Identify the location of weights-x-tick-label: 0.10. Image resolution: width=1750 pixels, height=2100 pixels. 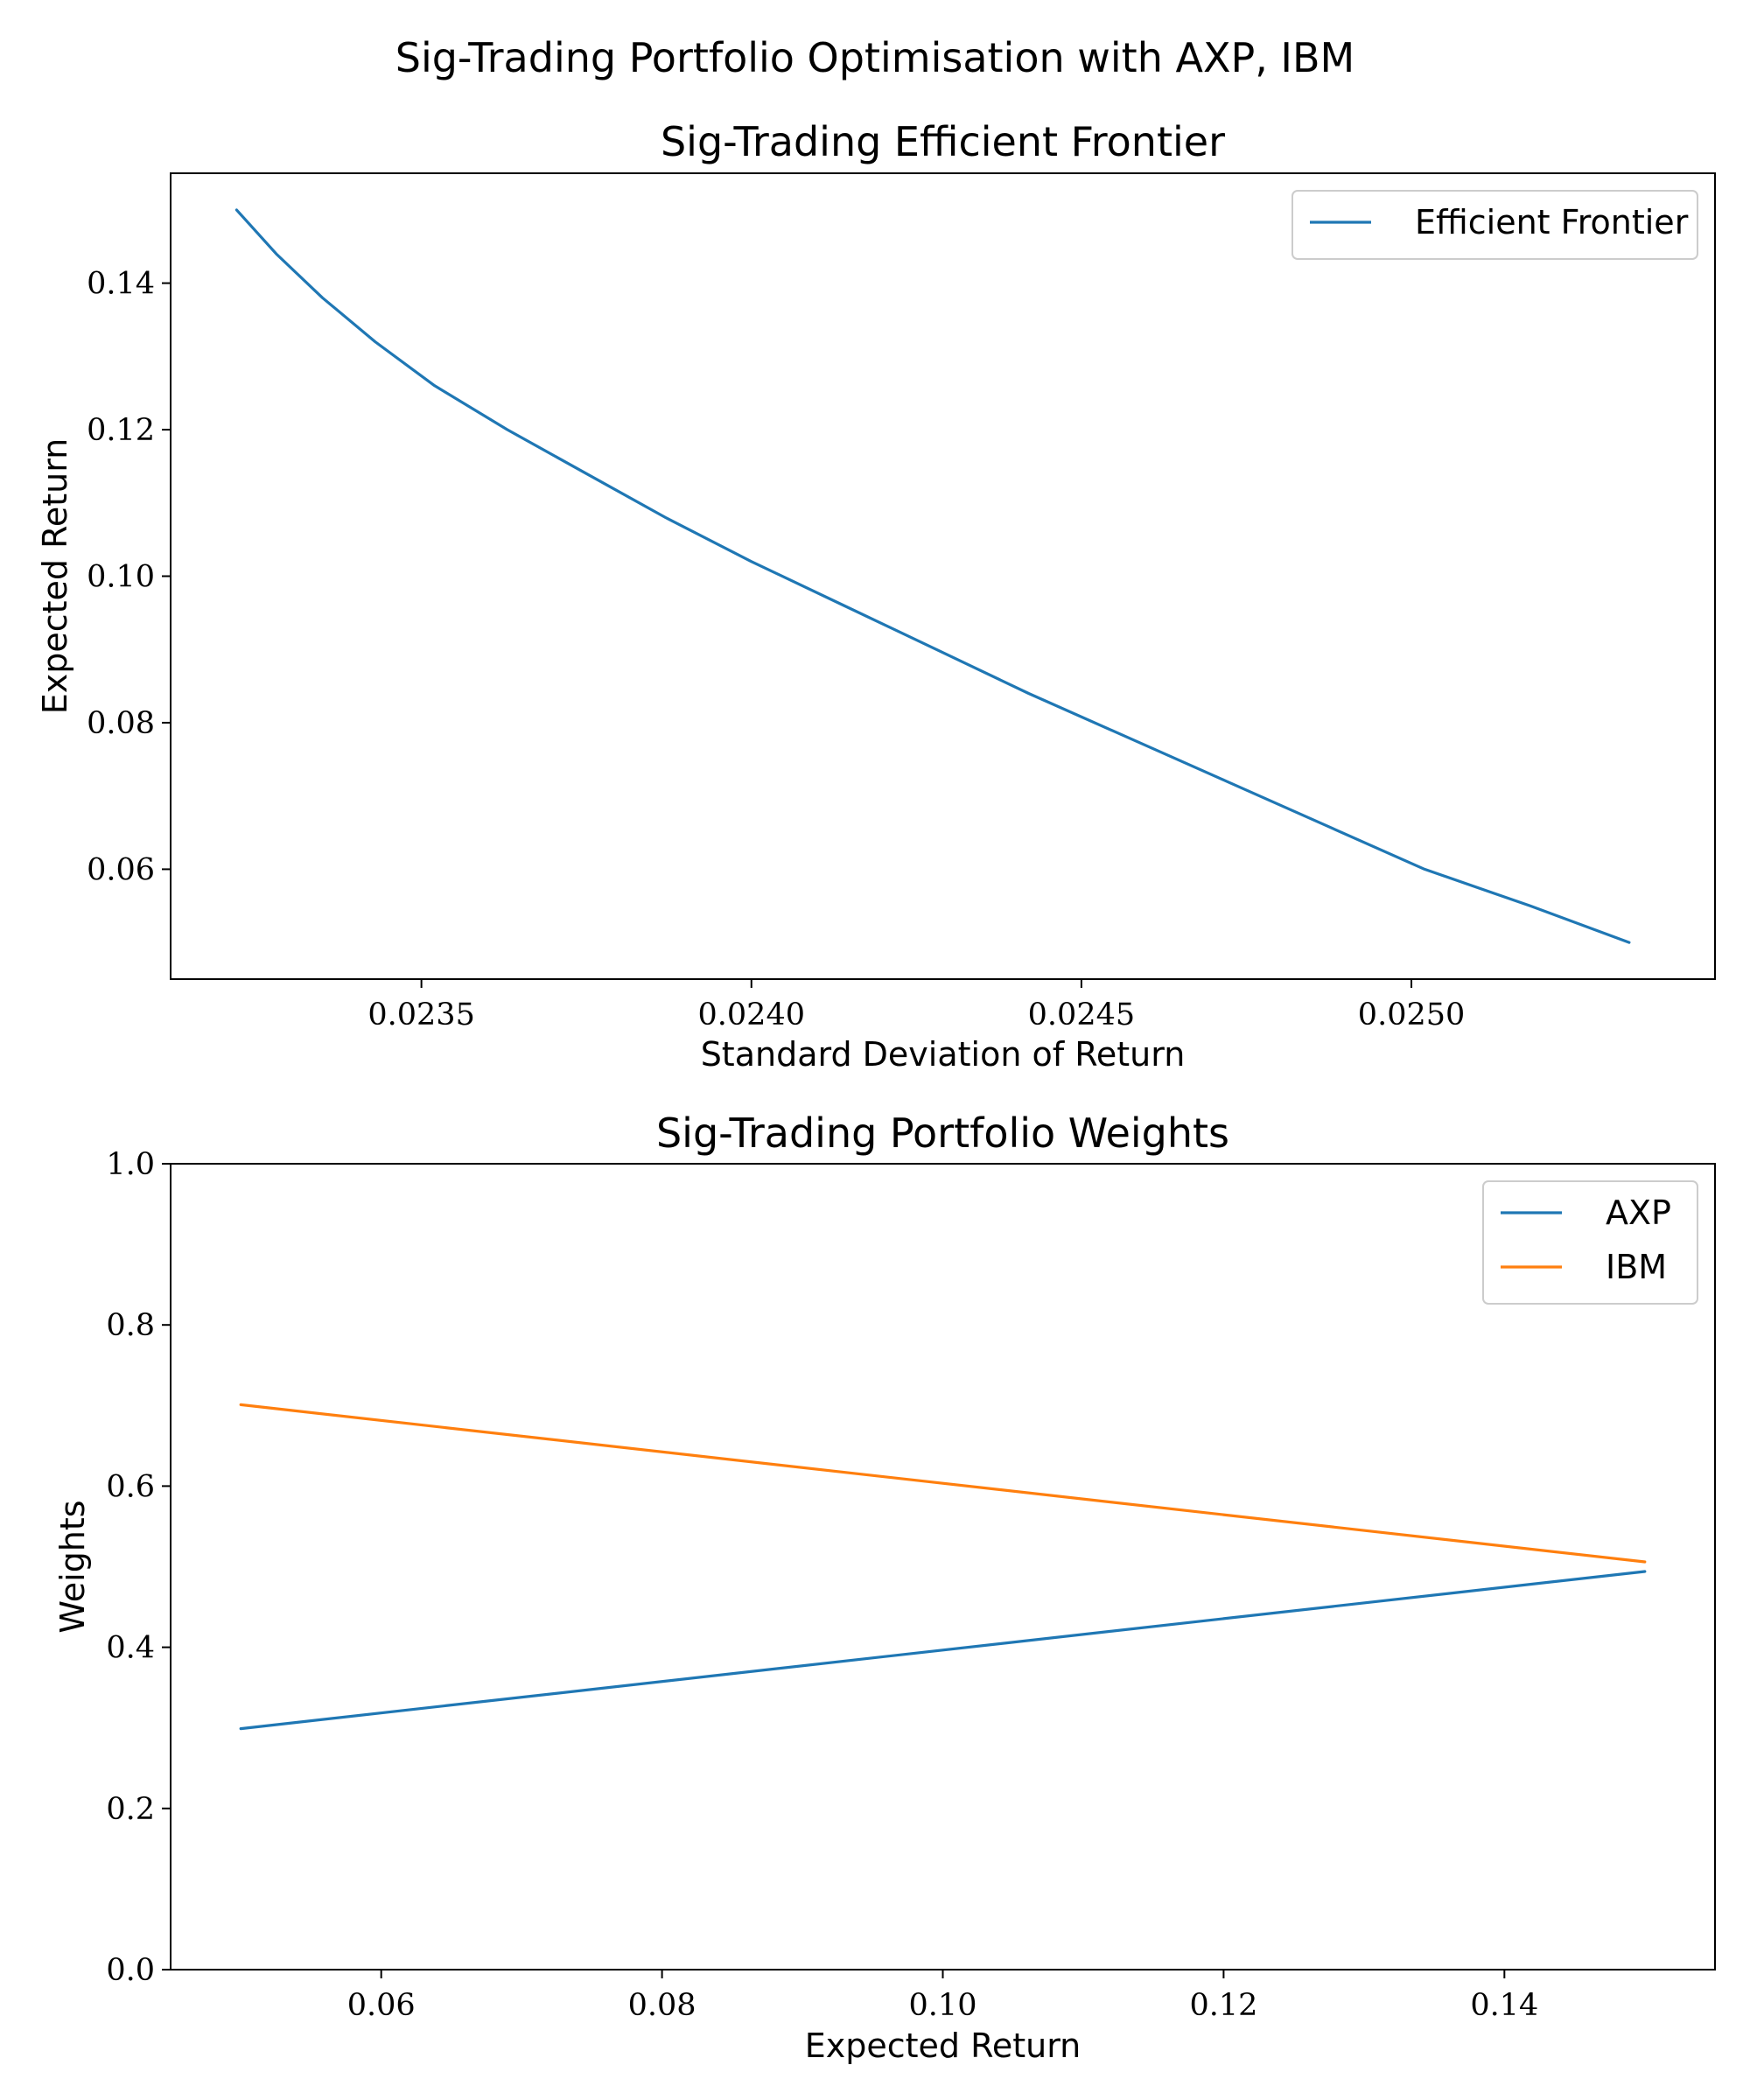
(943, 2005).